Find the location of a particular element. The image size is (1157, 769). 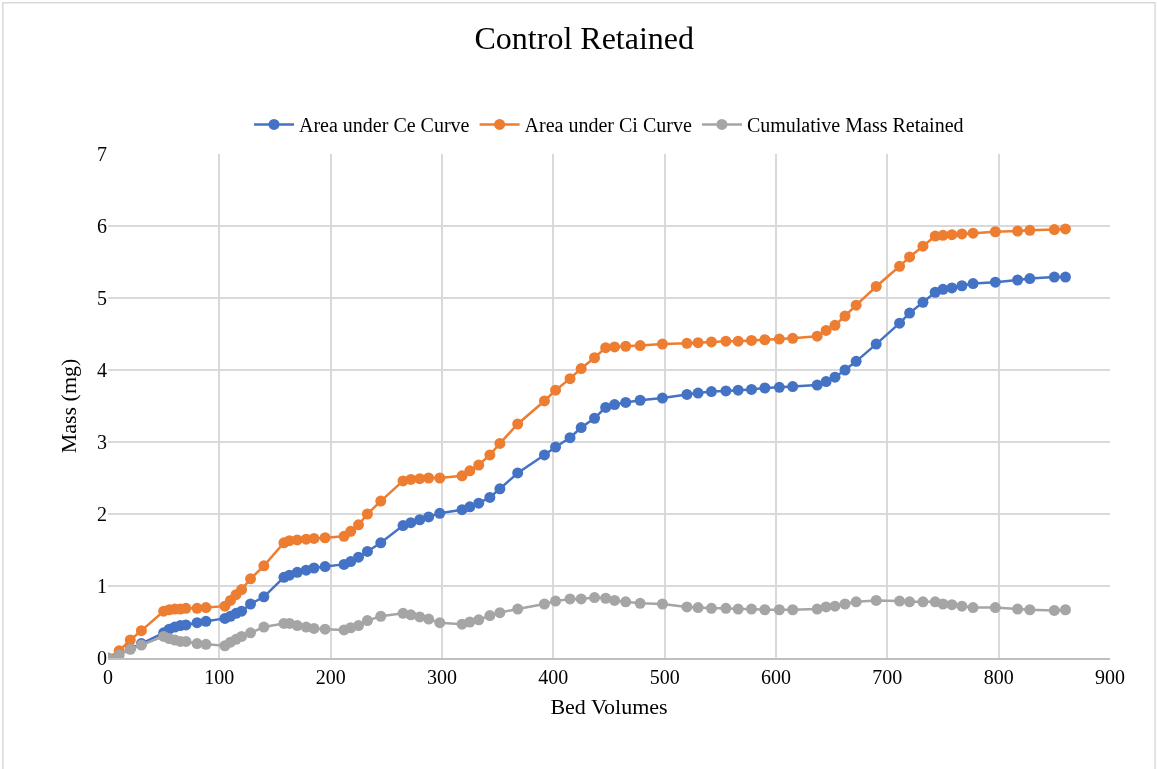

x-tick-label: 400 is located at coordinates (553, 676).